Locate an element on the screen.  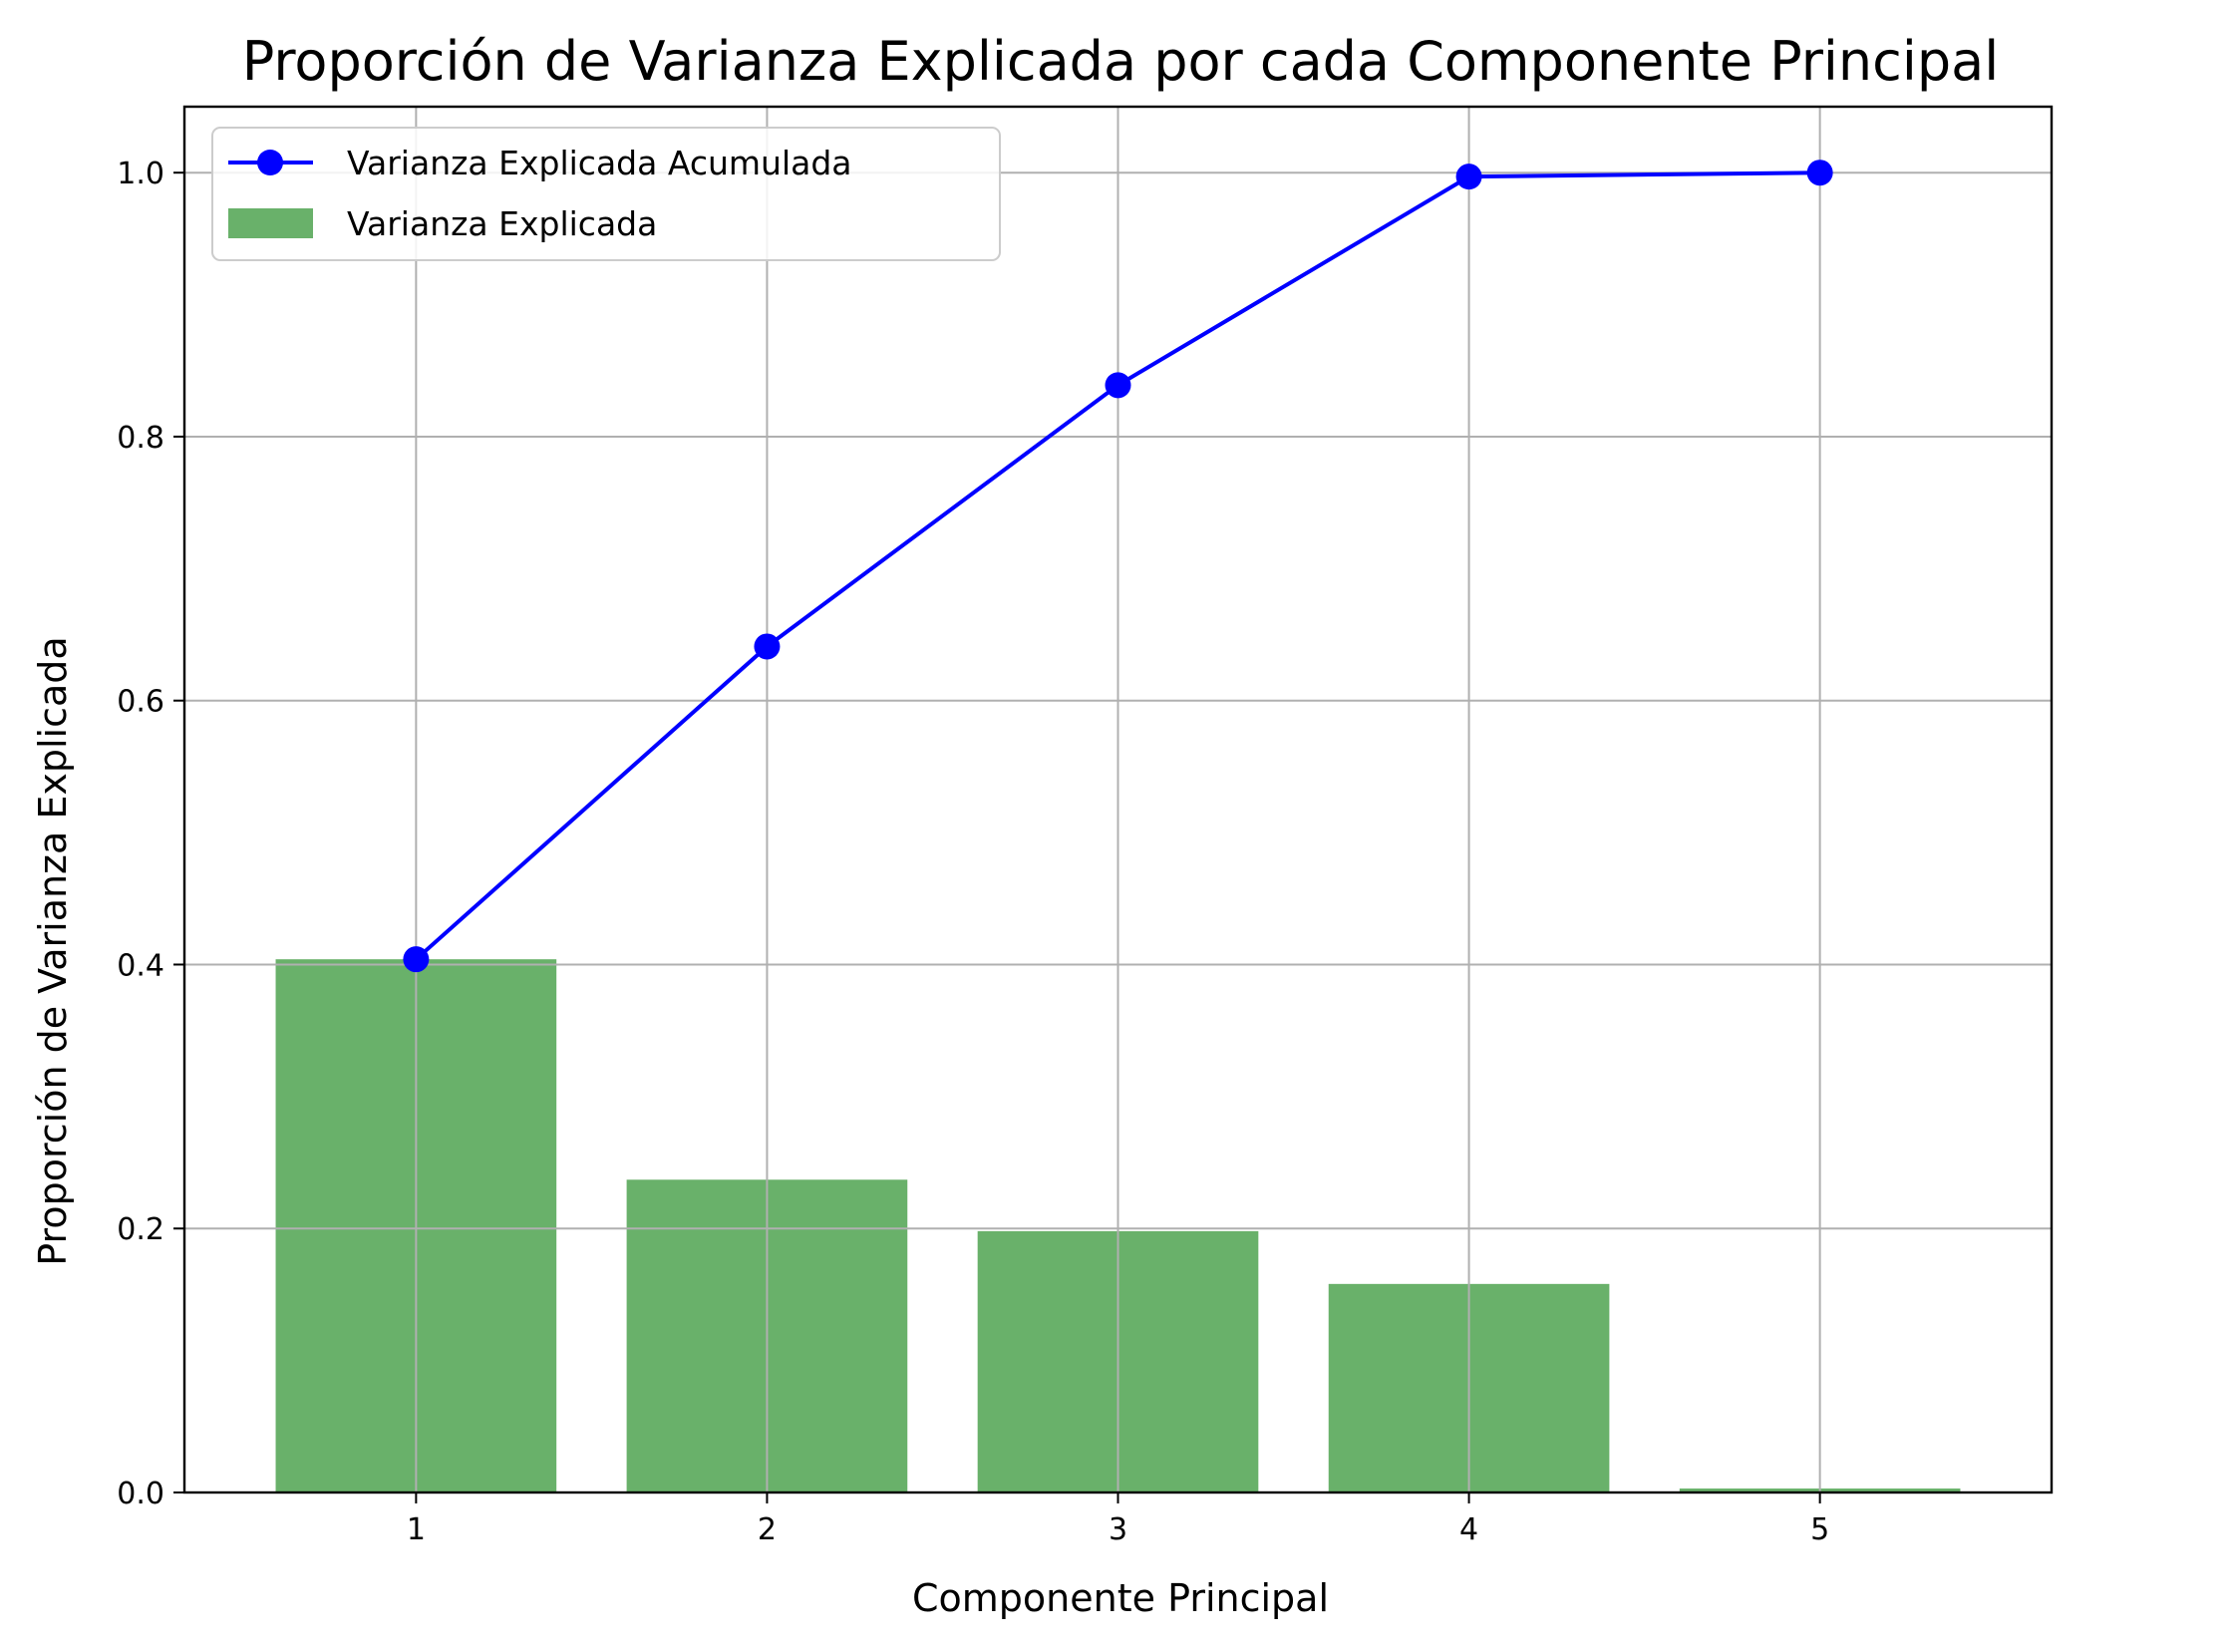
legend-bar-swatch is located at coordinates (270, 223).